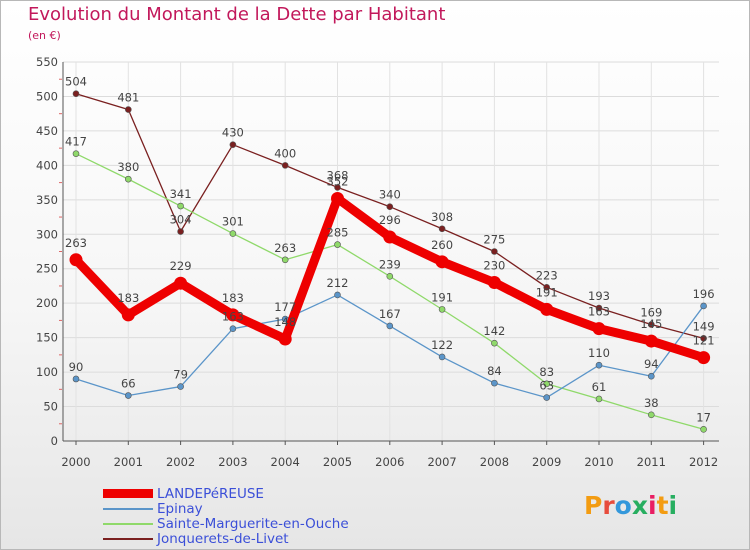  What do you see at coordinates (285, 322) in the screenshot?
I see `data-label: 148` at bounding box center [285, 322].